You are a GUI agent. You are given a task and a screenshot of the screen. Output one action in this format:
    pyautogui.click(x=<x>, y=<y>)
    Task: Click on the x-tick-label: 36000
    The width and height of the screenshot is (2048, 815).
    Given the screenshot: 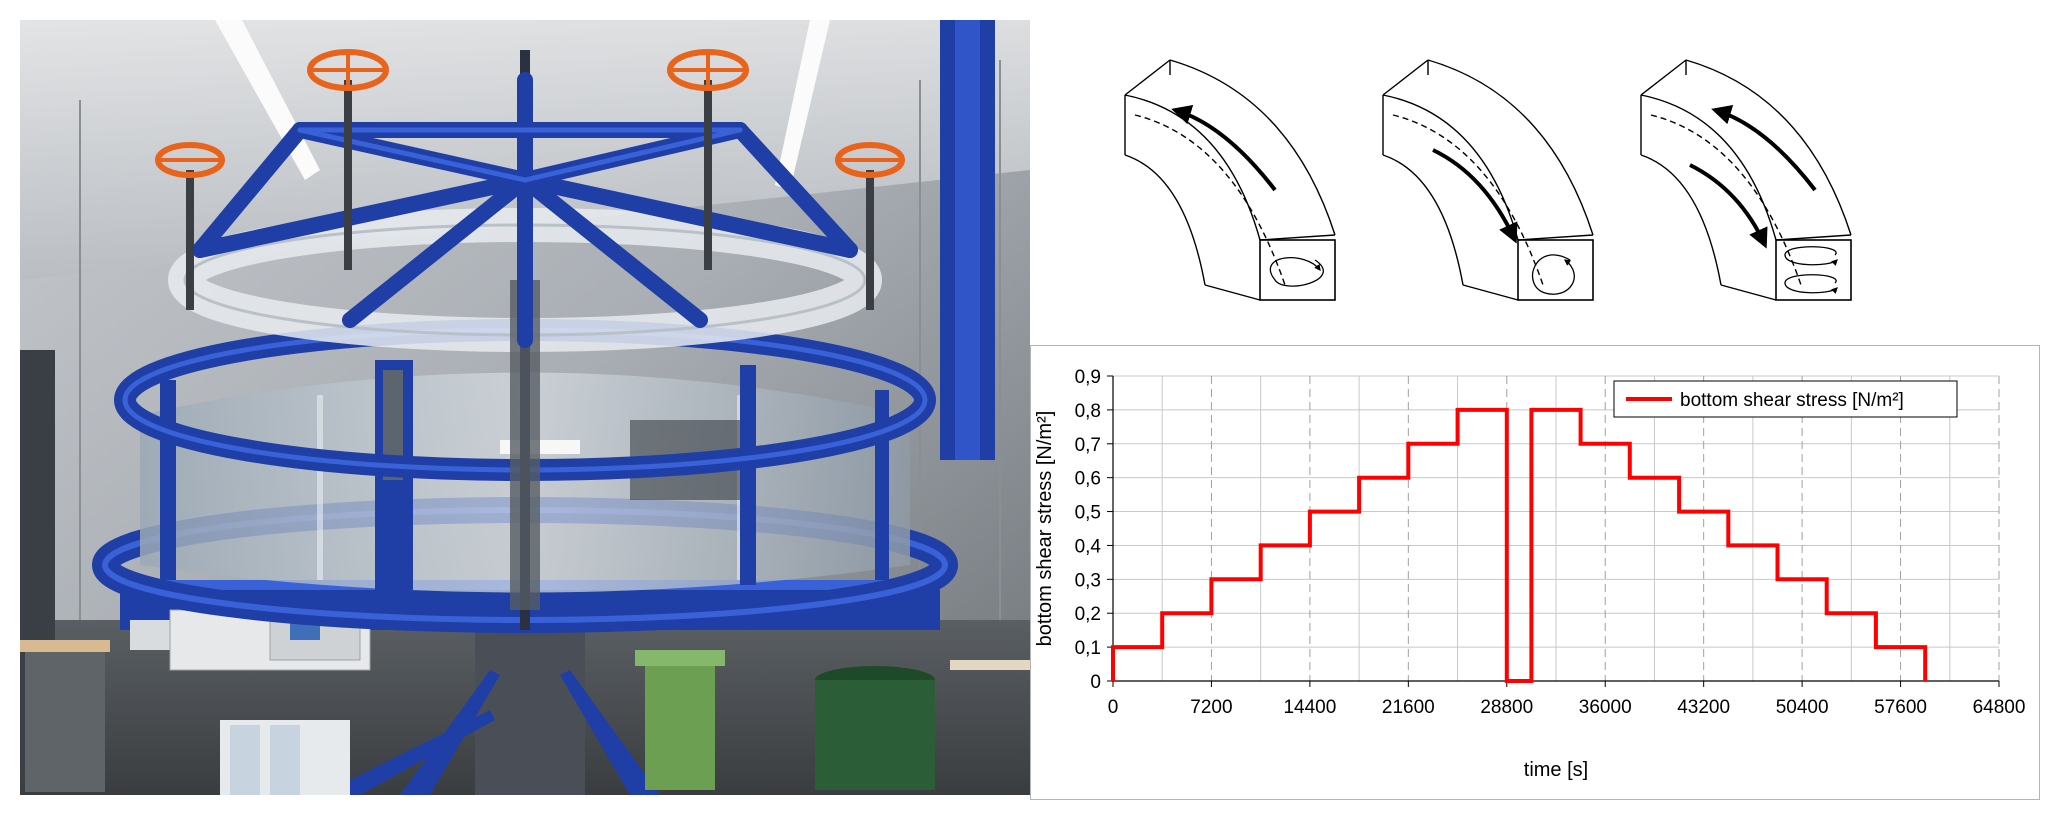 What is the action you would take?
    pyautogui.click(x=1605, y=707)
    